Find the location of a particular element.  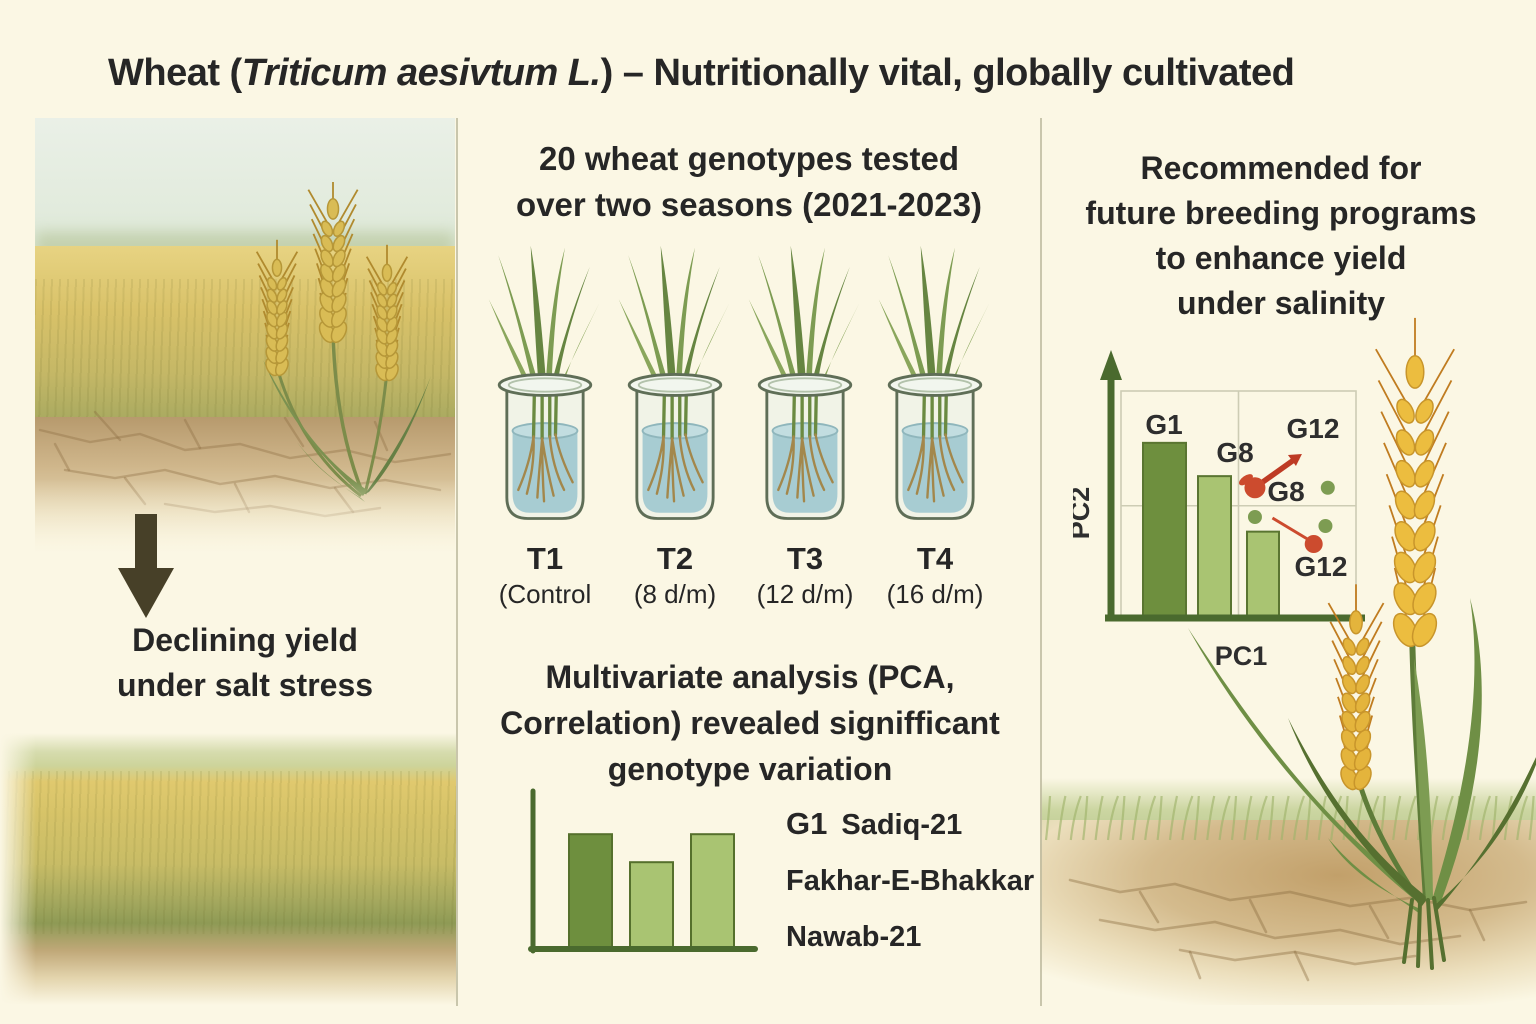

beaker-t2 is located at coordinates (675, 390).